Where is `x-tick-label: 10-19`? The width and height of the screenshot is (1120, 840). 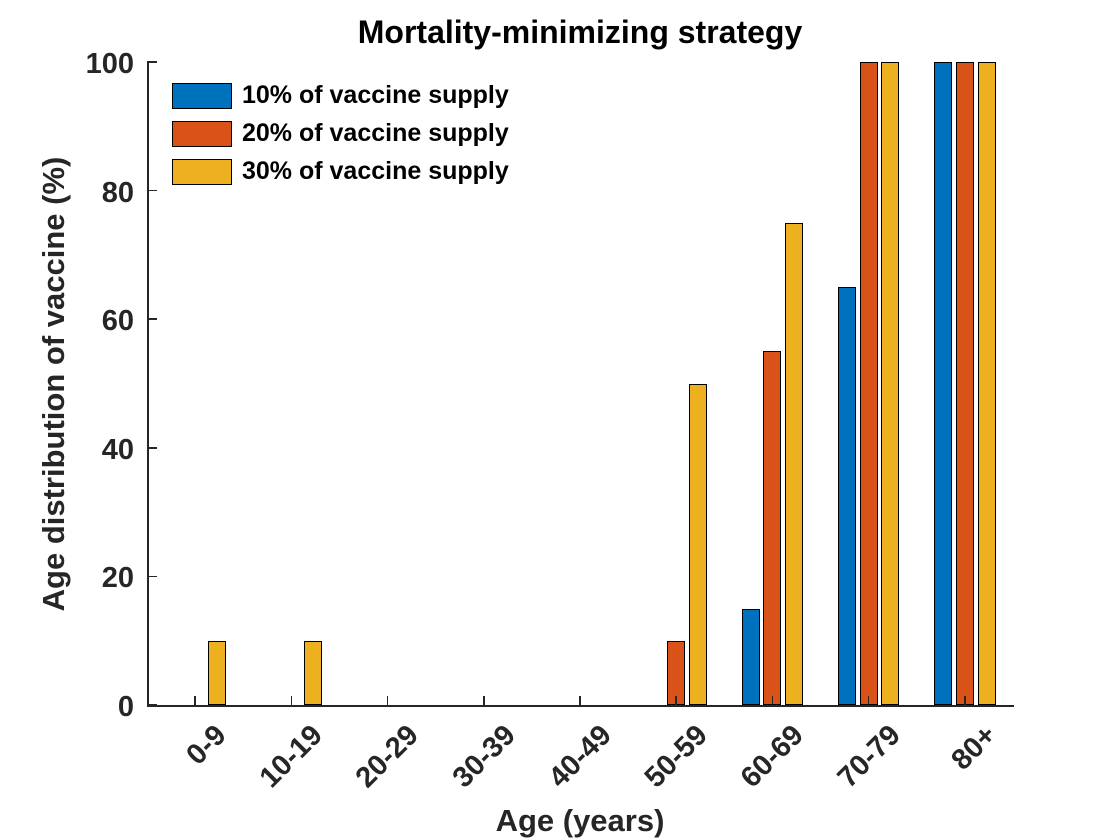
x-tick-label: 10-19 is located at coordinates (291, 757).